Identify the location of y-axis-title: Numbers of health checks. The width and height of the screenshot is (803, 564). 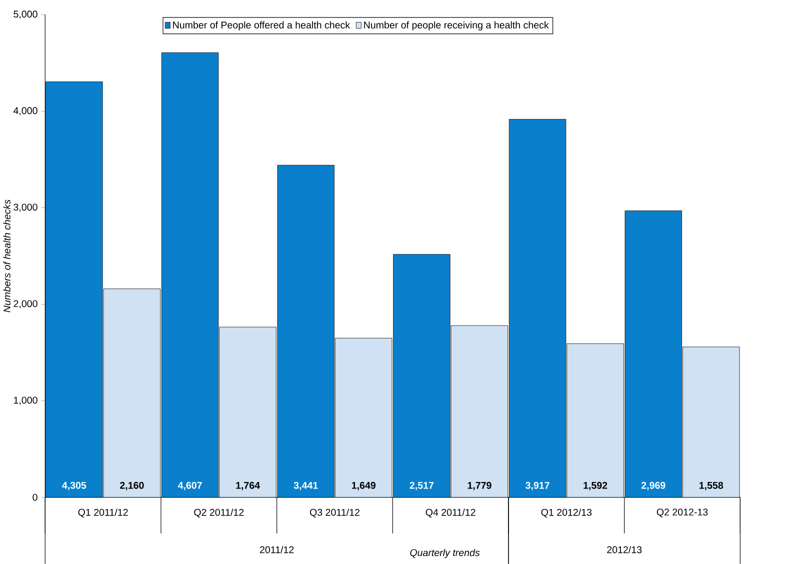
(6, 256).